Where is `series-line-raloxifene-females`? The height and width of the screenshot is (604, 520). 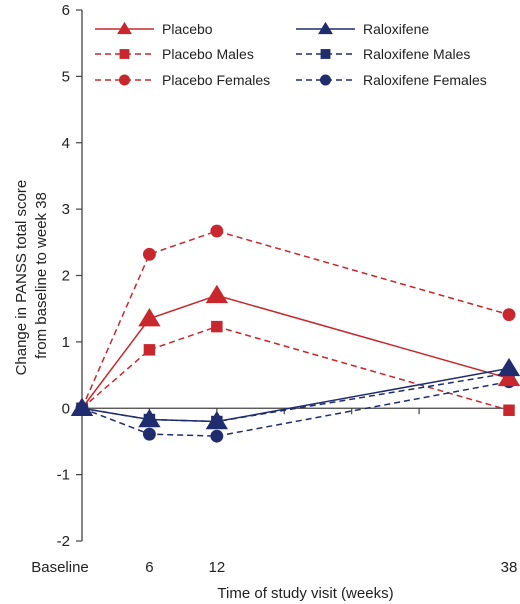 series-line-raloxifene-females is located at coordinates (295, 408).